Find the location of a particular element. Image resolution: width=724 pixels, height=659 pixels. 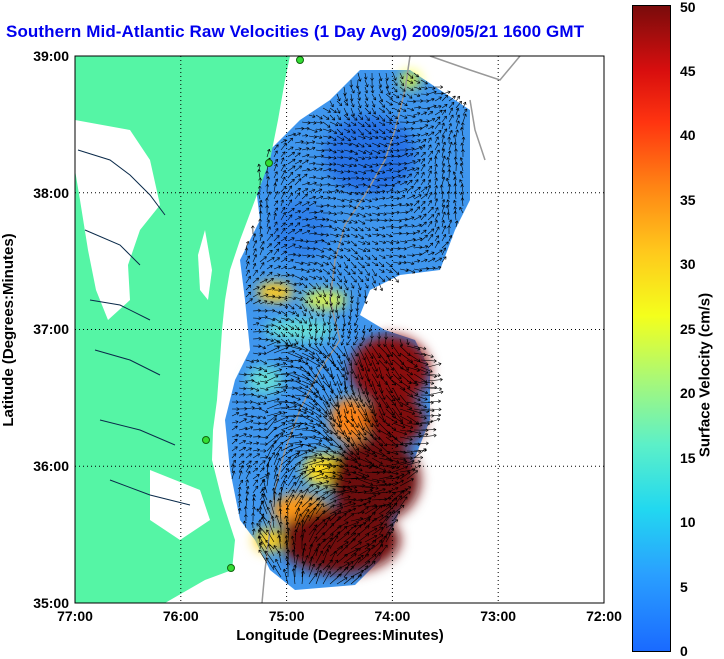

y-tick-label: 36:00 is located at coordinates (51, 466).